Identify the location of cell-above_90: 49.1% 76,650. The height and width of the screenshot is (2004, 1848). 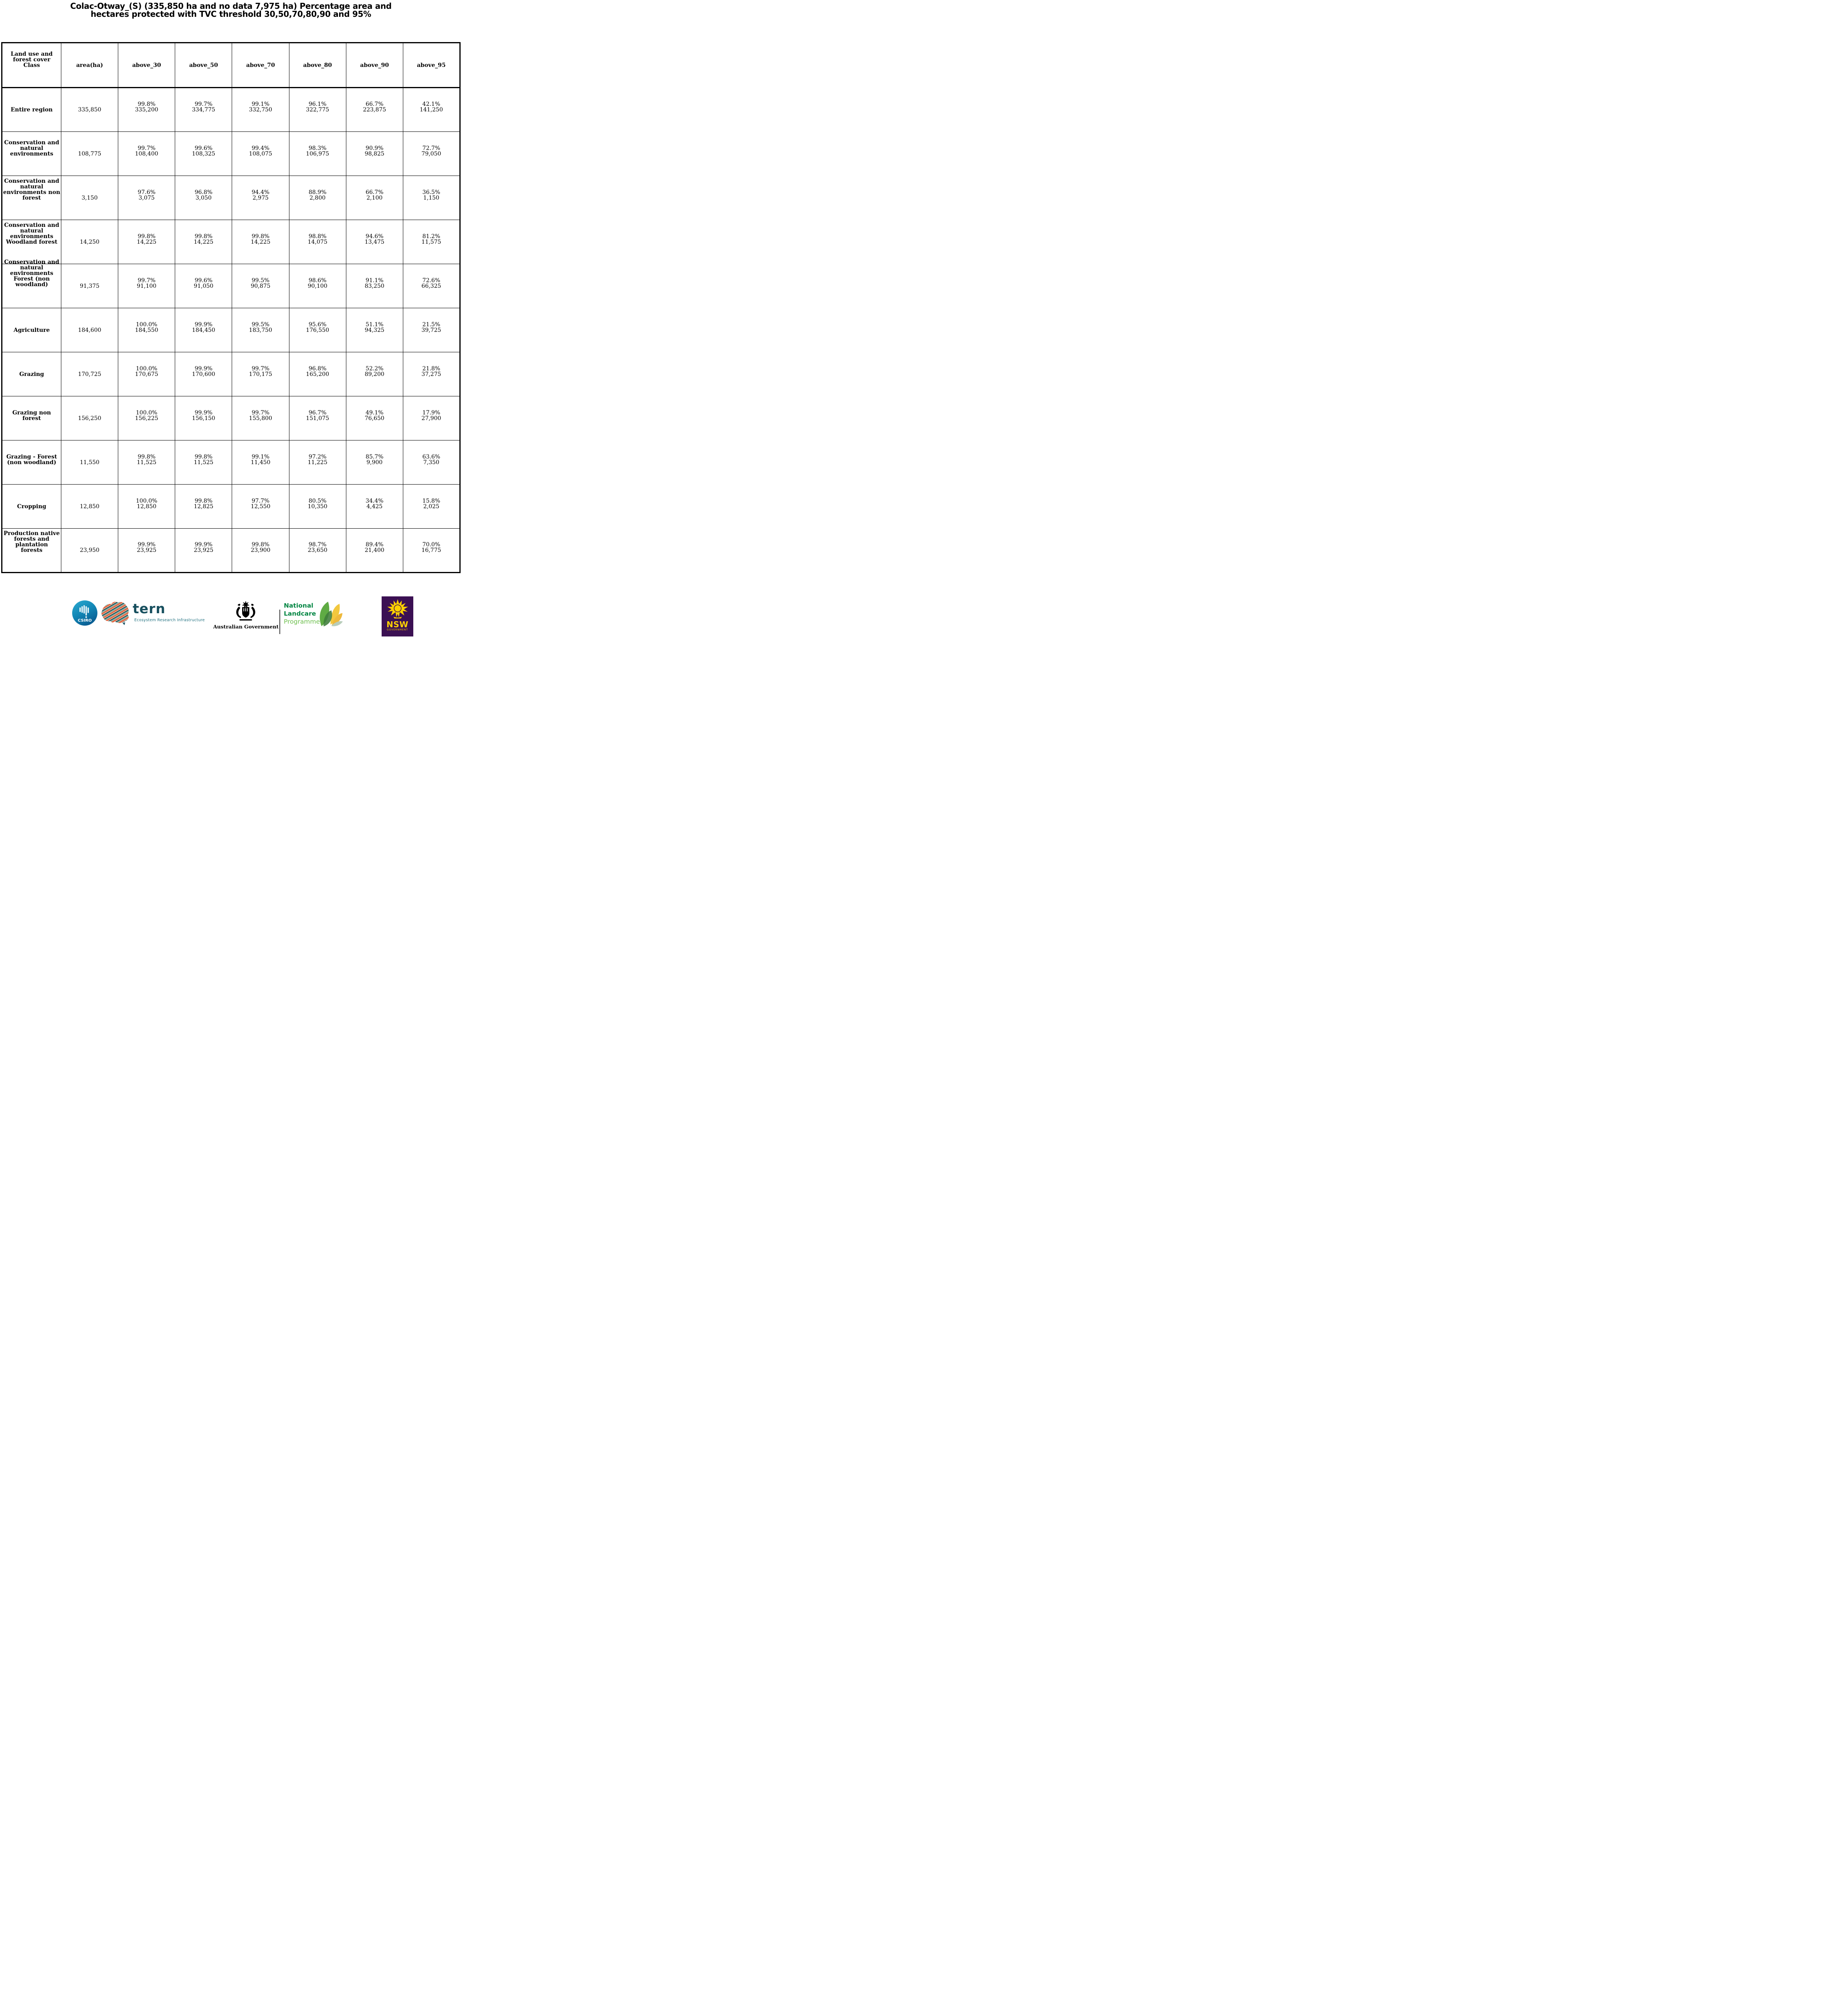
(374, 418).